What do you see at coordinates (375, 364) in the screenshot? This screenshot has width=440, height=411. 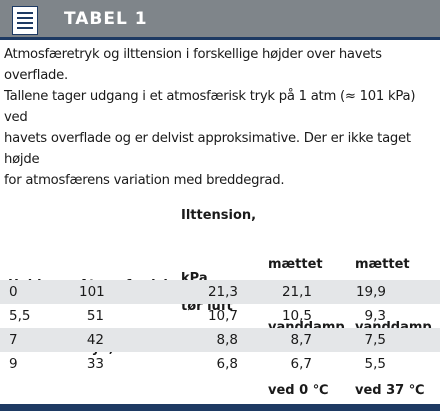 I see `cell-saturated-37: 5,5` at bounding box center [375, 364].